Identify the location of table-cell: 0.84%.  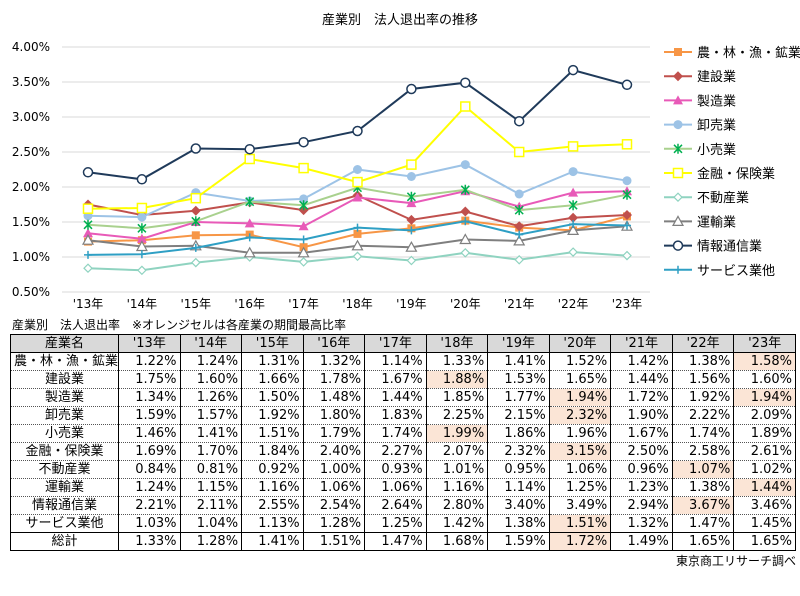
(149, 469).